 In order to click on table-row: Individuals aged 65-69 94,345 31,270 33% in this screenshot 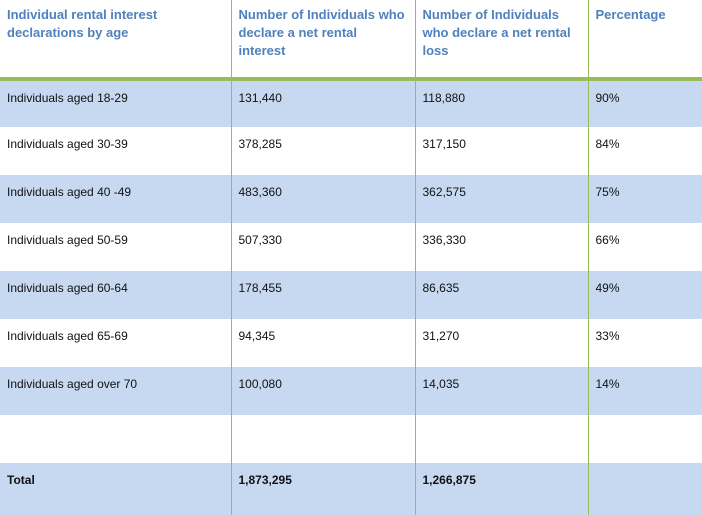, I will do `click(351, 343)`.